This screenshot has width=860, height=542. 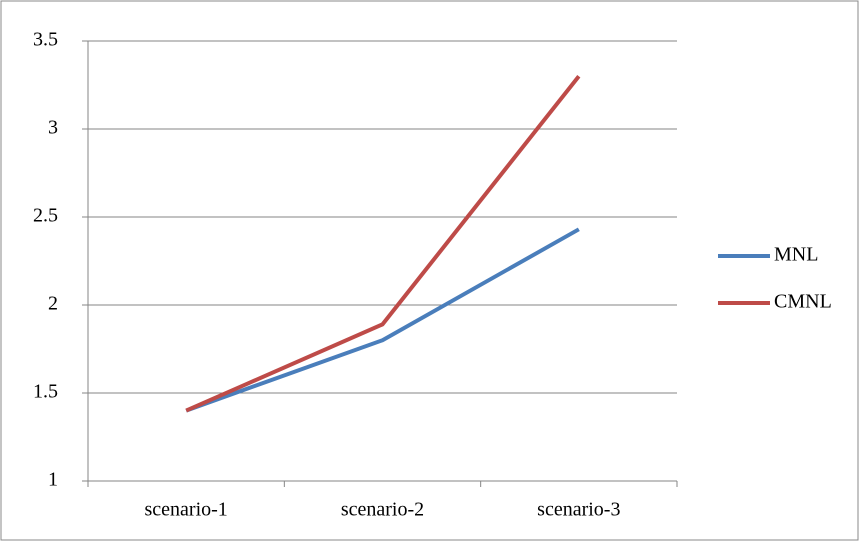 What do you see at coordinates (53, 480) in the screenshot?
I see `y-tick-label: 1` at bounding box center [53, 480].